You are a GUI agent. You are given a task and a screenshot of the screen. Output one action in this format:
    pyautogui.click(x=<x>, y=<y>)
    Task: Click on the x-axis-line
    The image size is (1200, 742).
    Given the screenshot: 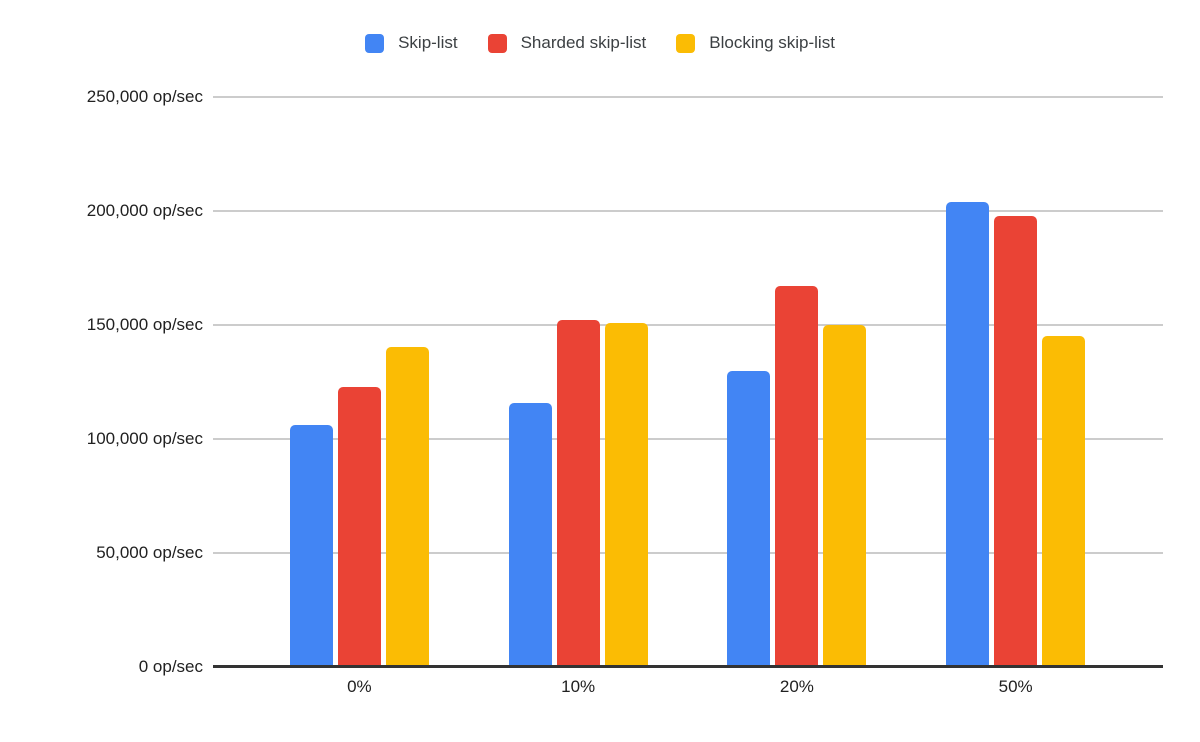 What is the action you would take?
    pyautogui.click(x=688, y=666)
    